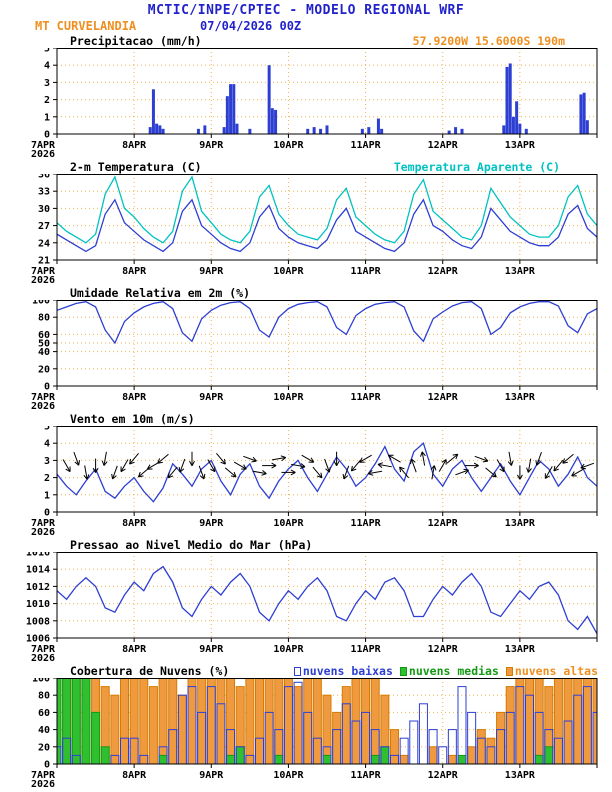 The width and height of the screenshot is (612, 792). Describe the element at coordinates (38, 570) in the screenshot. I see `svg-text: 1014` at that location.